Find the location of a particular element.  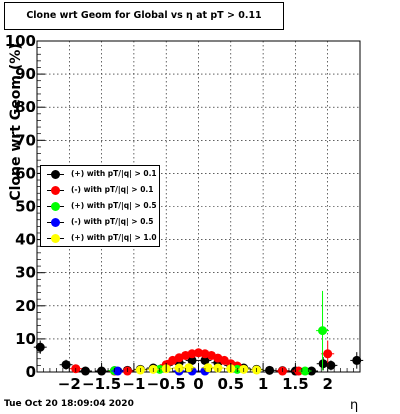

x-tick-label: 0.5 is located at coordinates (231, 384).